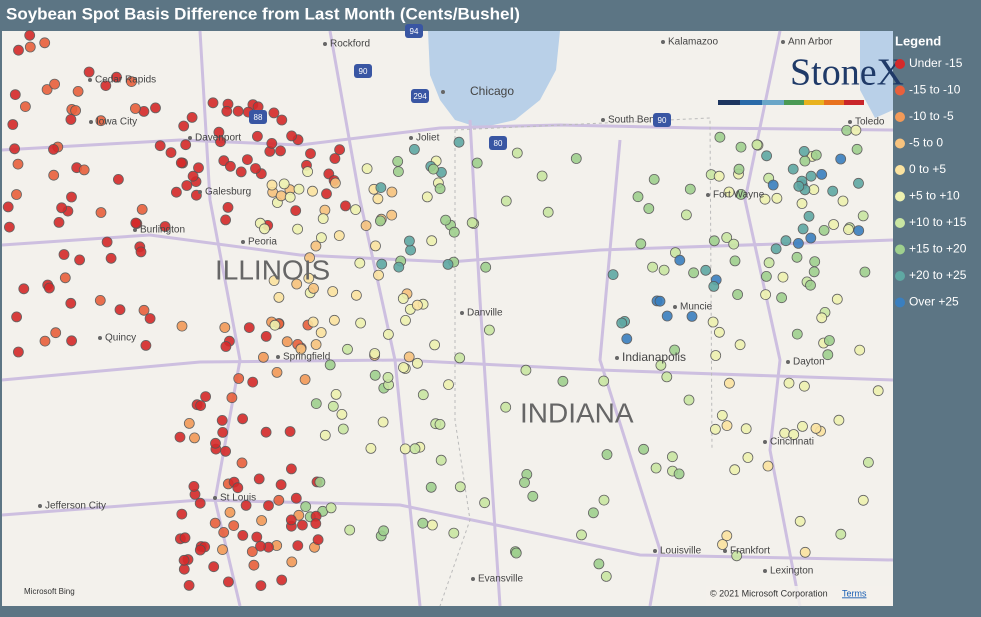 This screenshot has width=981, height=617. What do you see at coordinates (934, 196) in the screenshot?
I see `legend-label: +5 to +10` at bounding box center [934, 196].